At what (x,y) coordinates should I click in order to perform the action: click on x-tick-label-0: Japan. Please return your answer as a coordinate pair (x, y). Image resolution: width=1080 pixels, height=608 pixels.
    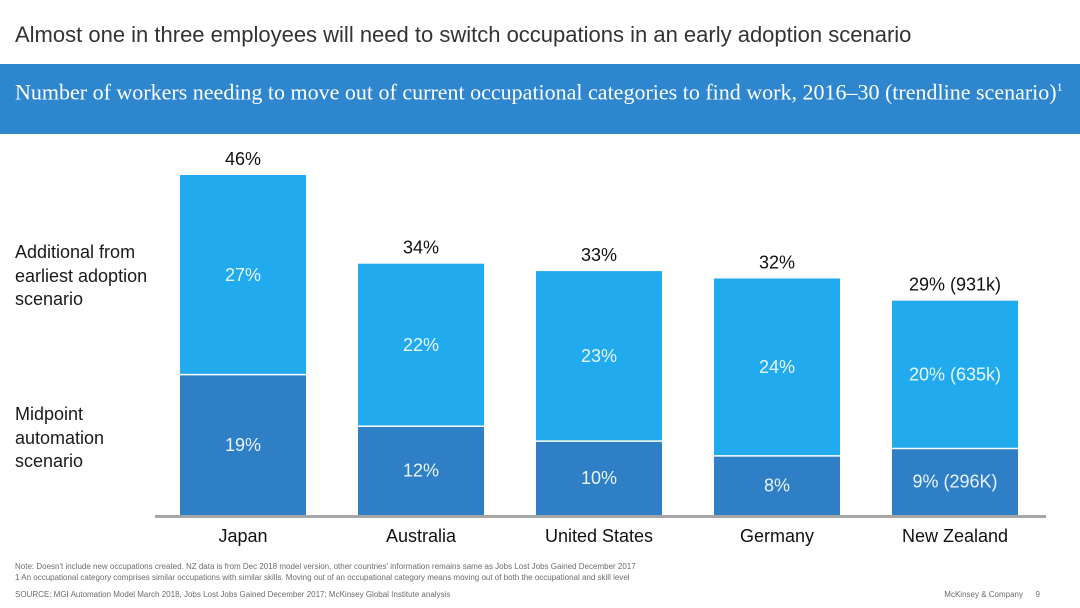
    Looking at the image, I should click on (242, 536).